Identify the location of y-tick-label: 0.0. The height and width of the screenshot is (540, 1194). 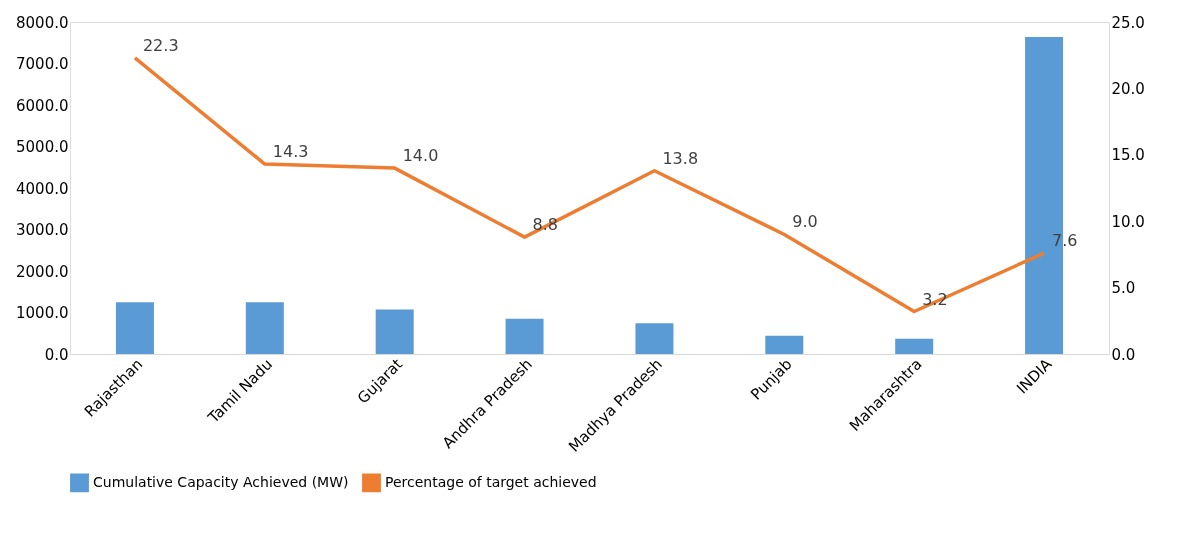
(56, 354).